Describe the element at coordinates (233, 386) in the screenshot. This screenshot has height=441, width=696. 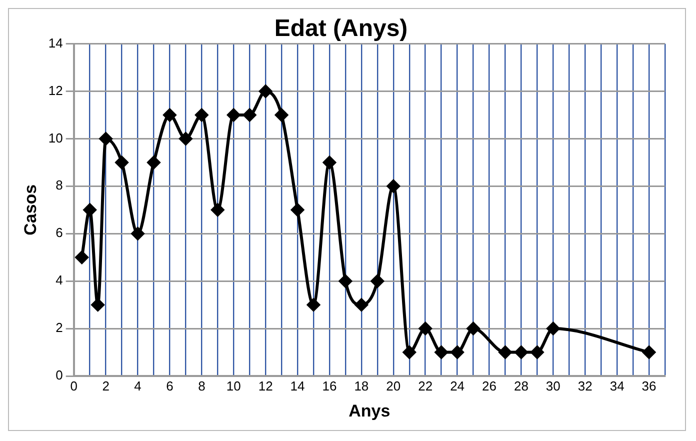
I see `x-tick-label: 10` at that location.